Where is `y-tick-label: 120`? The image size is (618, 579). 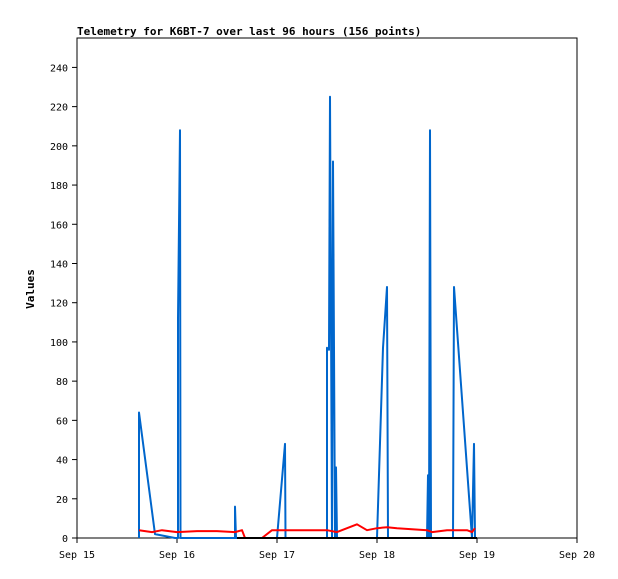 y-tick-label: 120 is located at coordinates (59, 304).